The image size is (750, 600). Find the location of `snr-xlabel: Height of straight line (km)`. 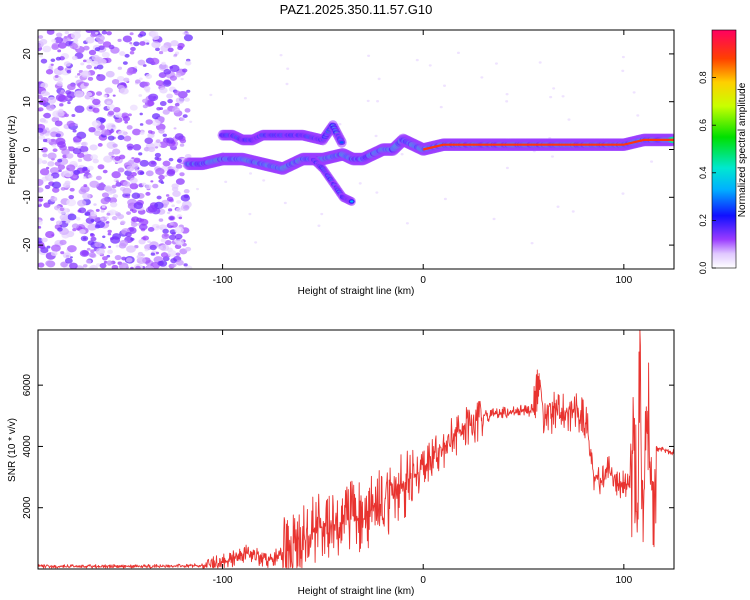

snr-xlabel: Height of straight line (km) is located at coordinates (356, 591).